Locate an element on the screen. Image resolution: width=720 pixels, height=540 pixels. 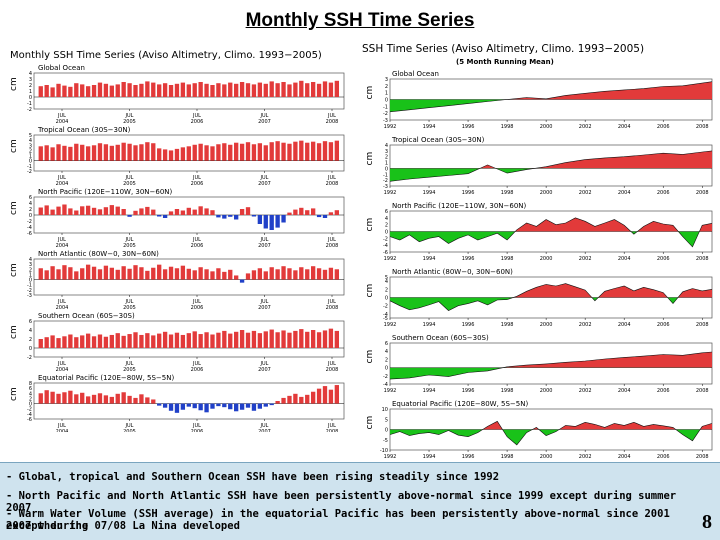
area-negative is located at coordinates (551, 239).